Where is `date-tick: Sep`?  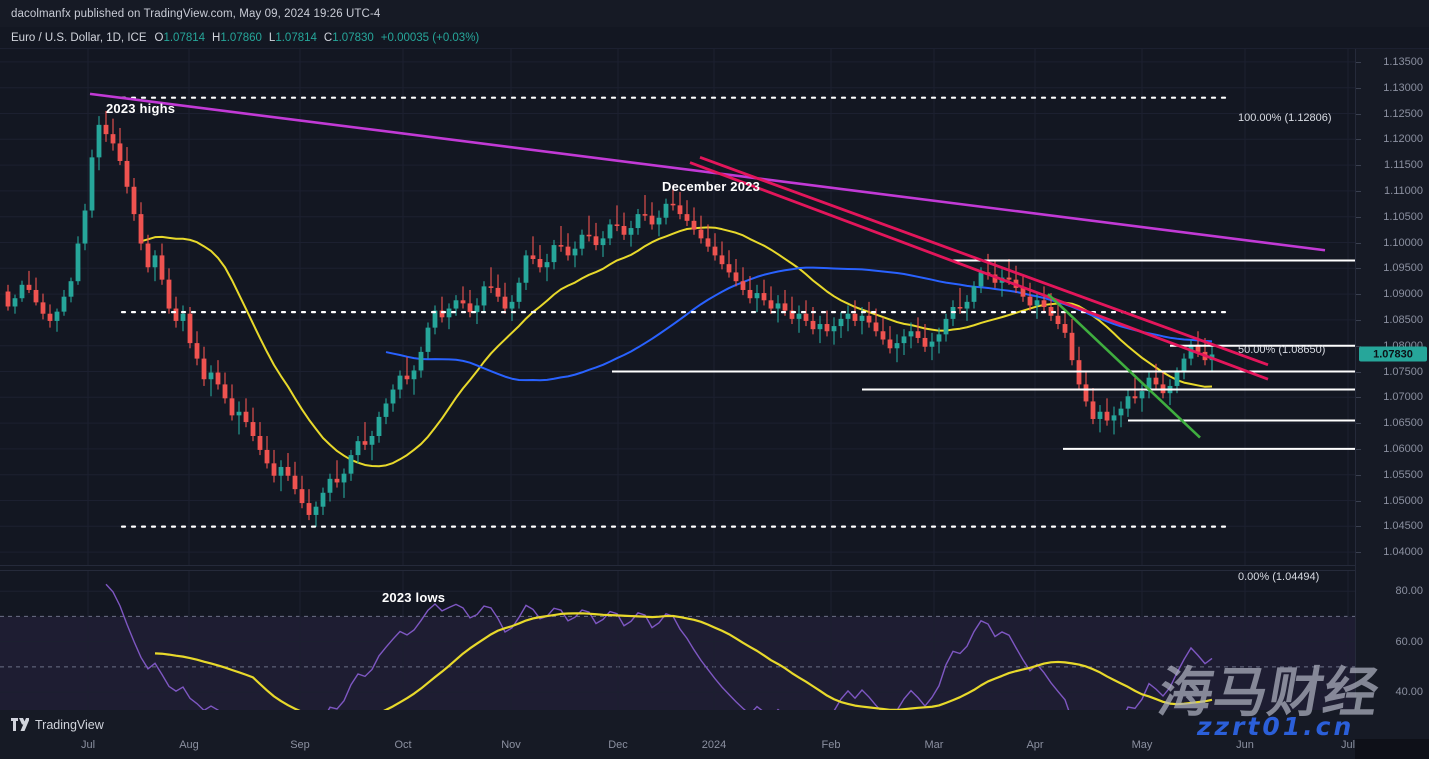
date-tick: Sep is located at coordinates (300, 745).